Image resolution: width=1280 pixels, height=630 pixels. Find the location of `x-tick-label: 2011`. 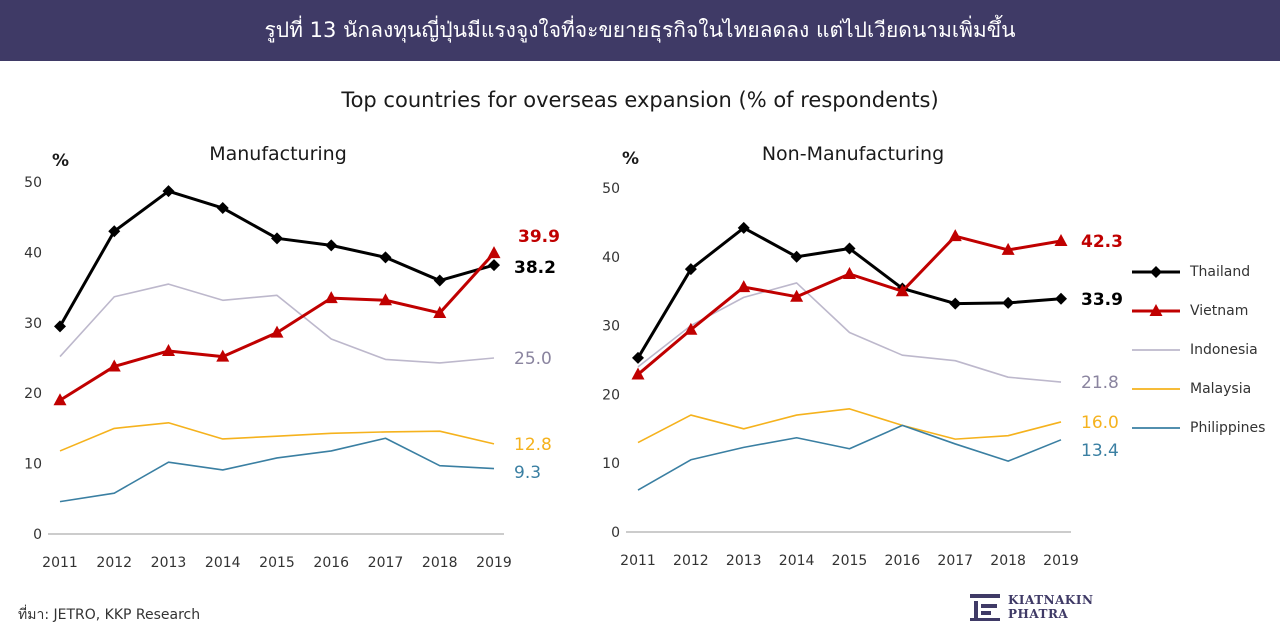

x-tick-label: 2011 is located at coordinates (60, 563).